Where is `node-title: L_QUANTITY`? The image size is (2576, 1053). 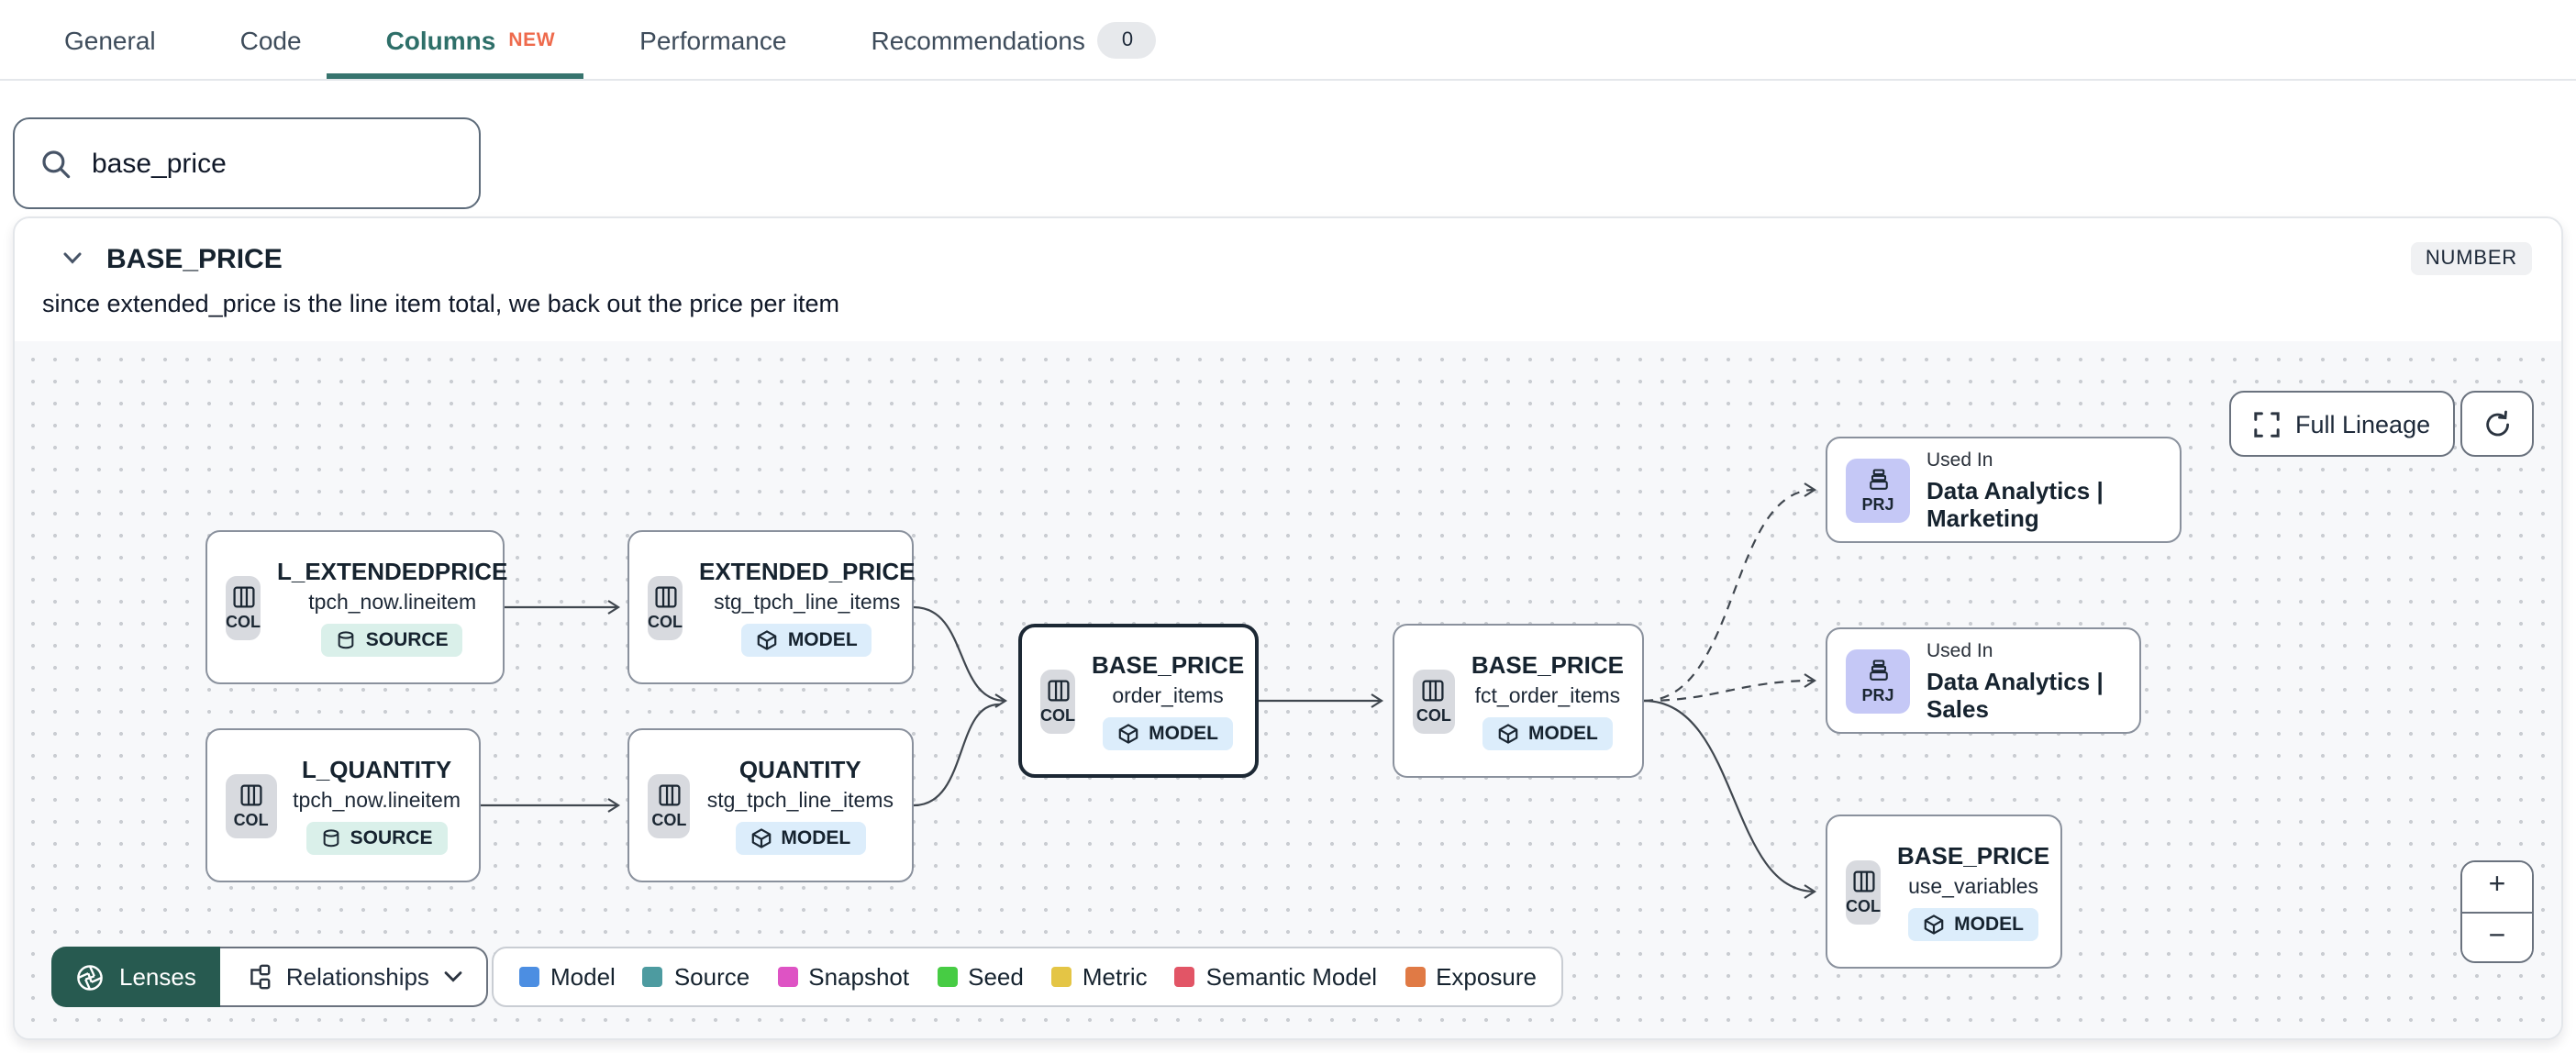
node-title: L_QUANTITY is located at coordinates (376, 769).